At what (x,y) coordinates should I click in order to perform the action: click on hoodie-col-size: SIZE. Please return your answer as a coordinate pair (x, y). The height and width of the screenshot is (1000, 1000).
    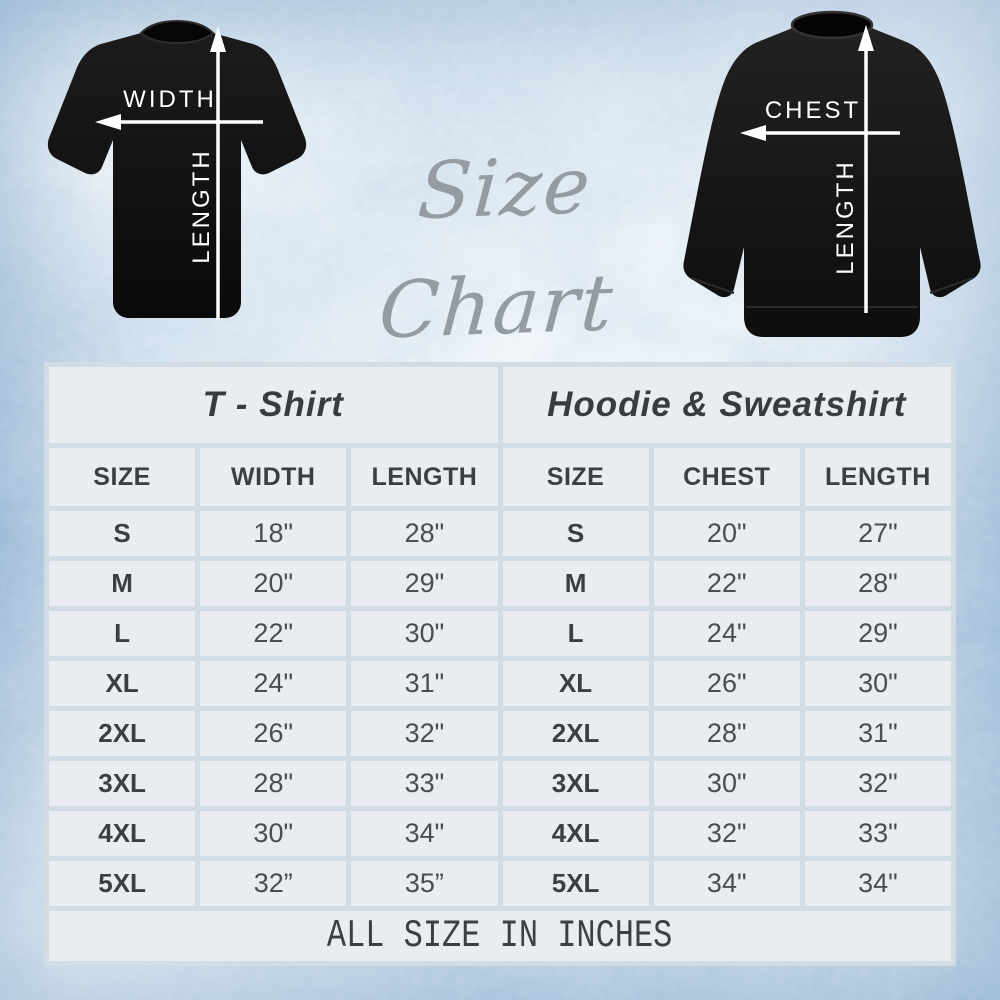
    Looking at the image, I should click on (575, 477).